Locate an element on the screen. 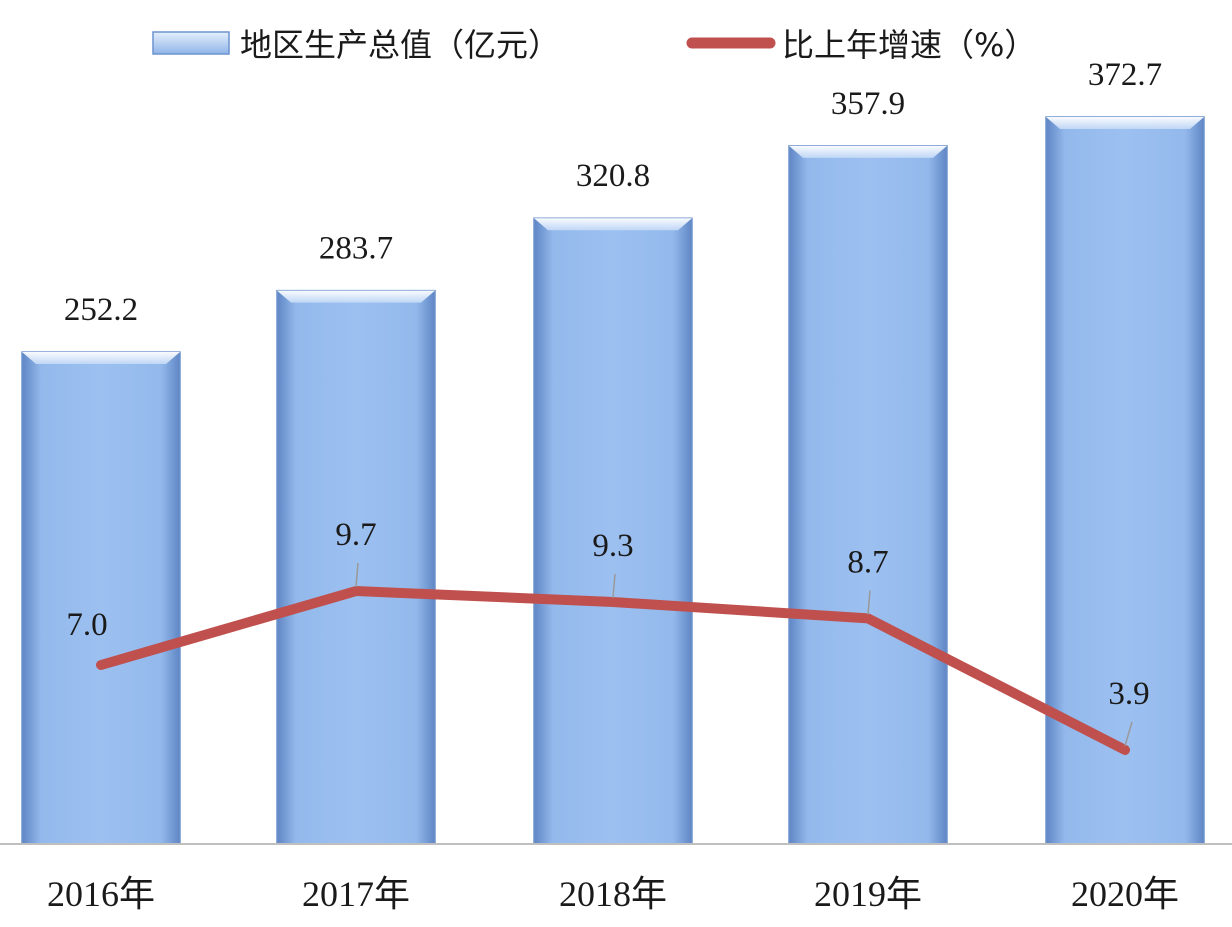 This screenshot has height=927, width=1232. bar-value-label: 357.9 is located at coordinates (868, 104).